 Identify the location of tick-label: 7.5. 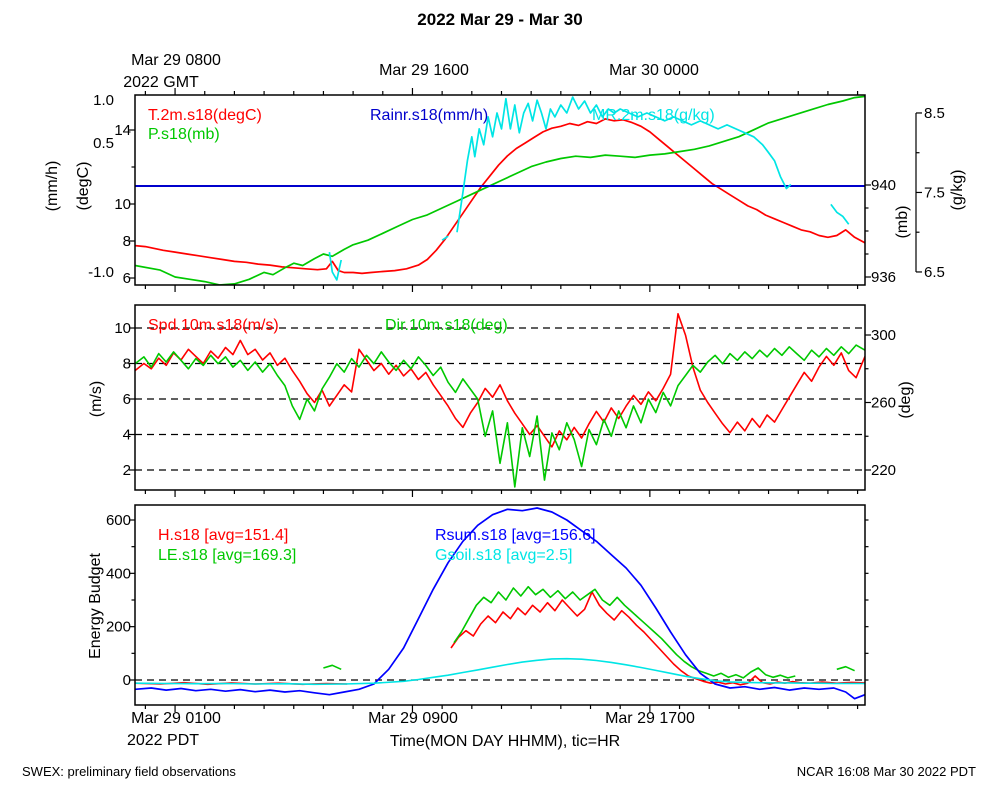
(934, 192).